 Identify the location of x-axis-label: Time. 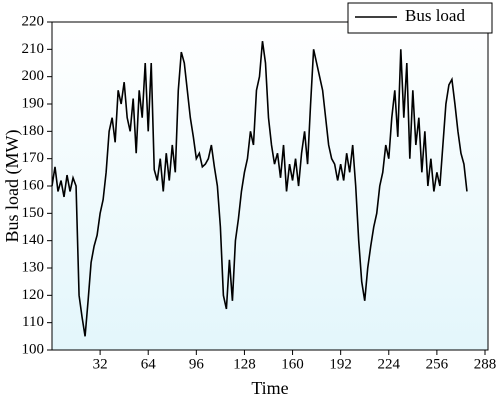
(269, 388).